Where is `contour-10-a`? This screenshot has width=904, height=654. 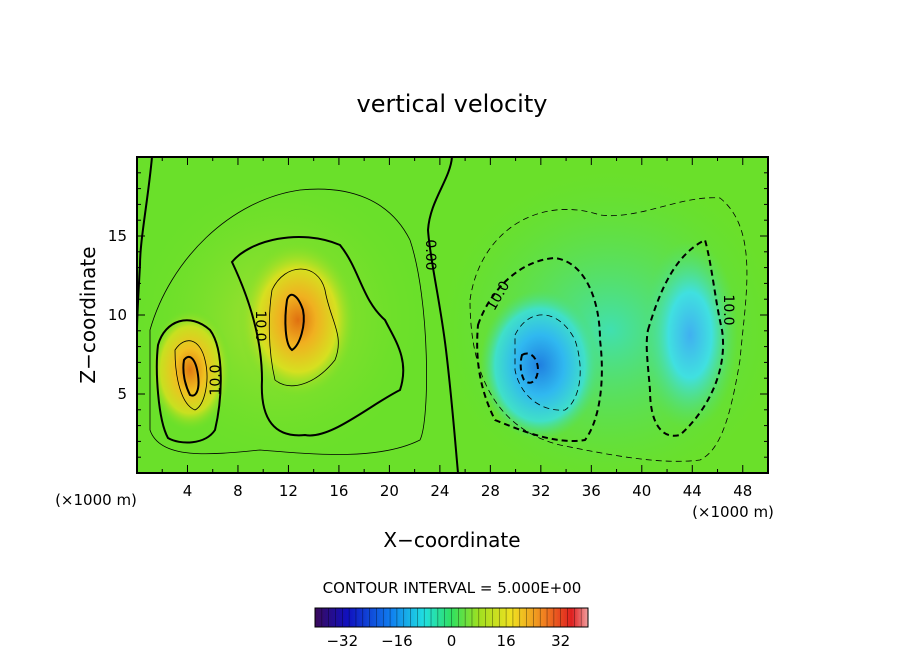 contour-10-a is located at coordinates (188, 381).